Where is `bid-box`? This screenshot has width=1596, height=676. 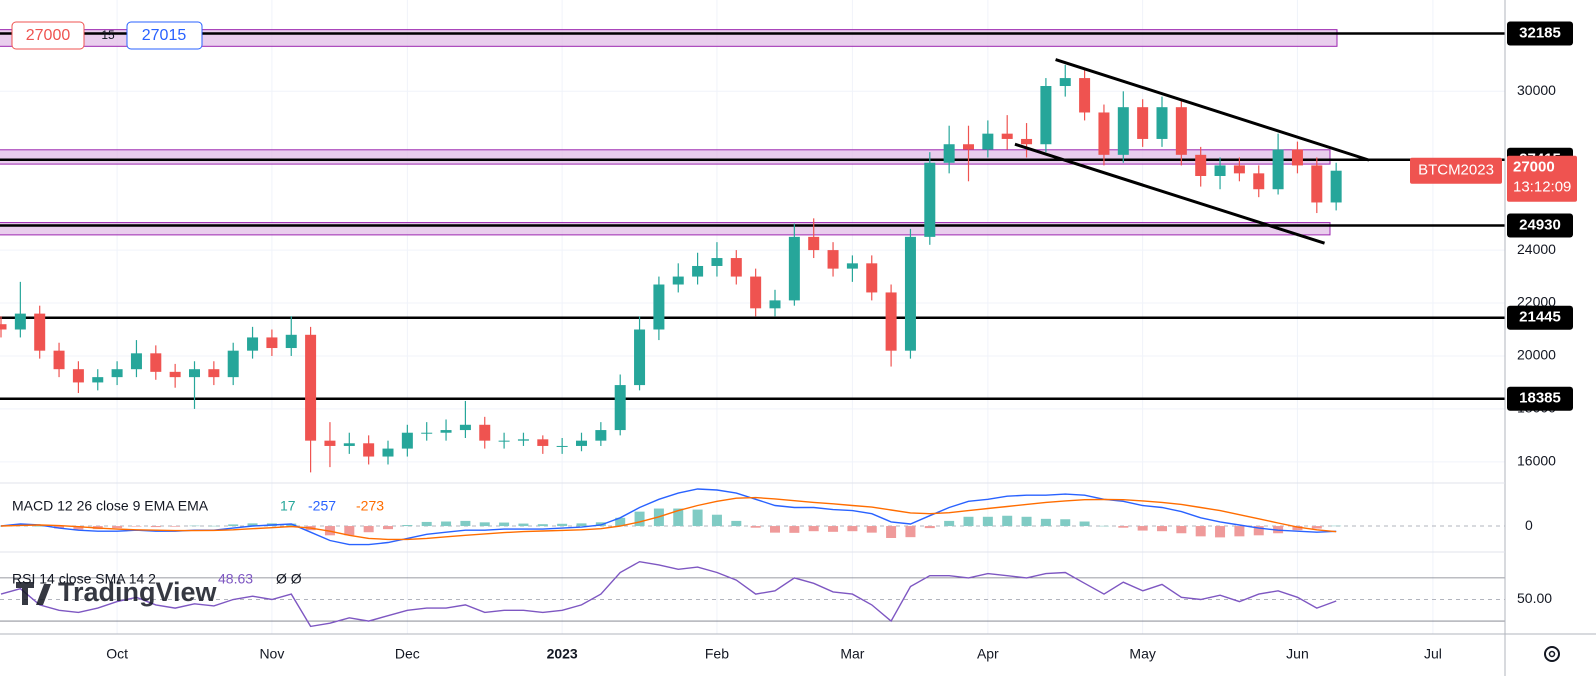
bid-box is located at coordinates (48, 35).